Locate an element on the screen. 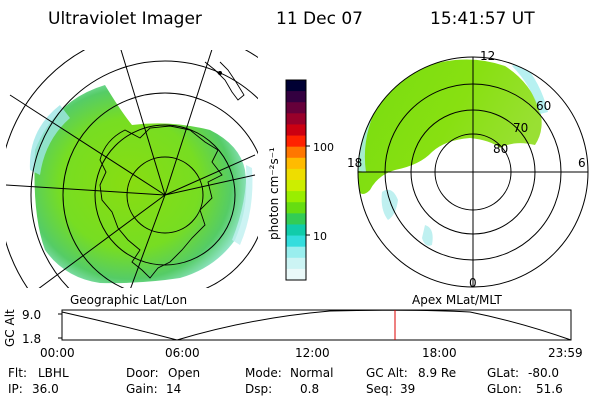 The height and width of the screenshot is (400, 600). colorbar-ticks is located at coordinates (308, 190).